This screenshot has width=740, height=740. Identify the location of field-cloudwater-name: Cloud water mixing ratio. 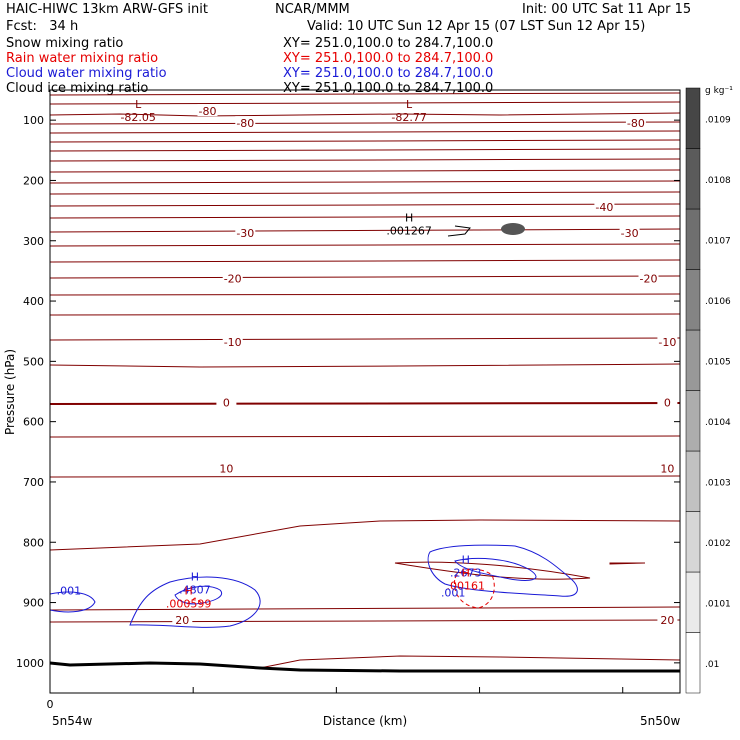
(86, 73).